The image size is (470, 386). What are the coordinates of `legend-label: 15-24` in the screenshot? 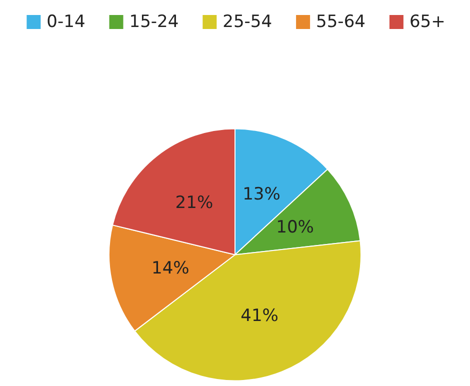 It's located at (154, 22).